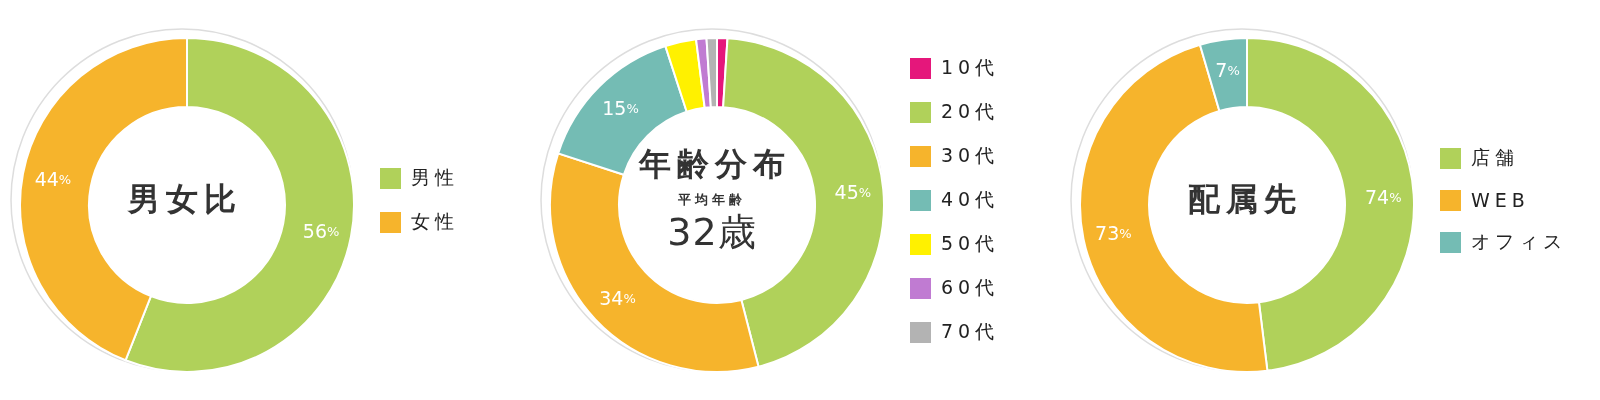  I want to click on data-label: 7%, so click(1227, 69).